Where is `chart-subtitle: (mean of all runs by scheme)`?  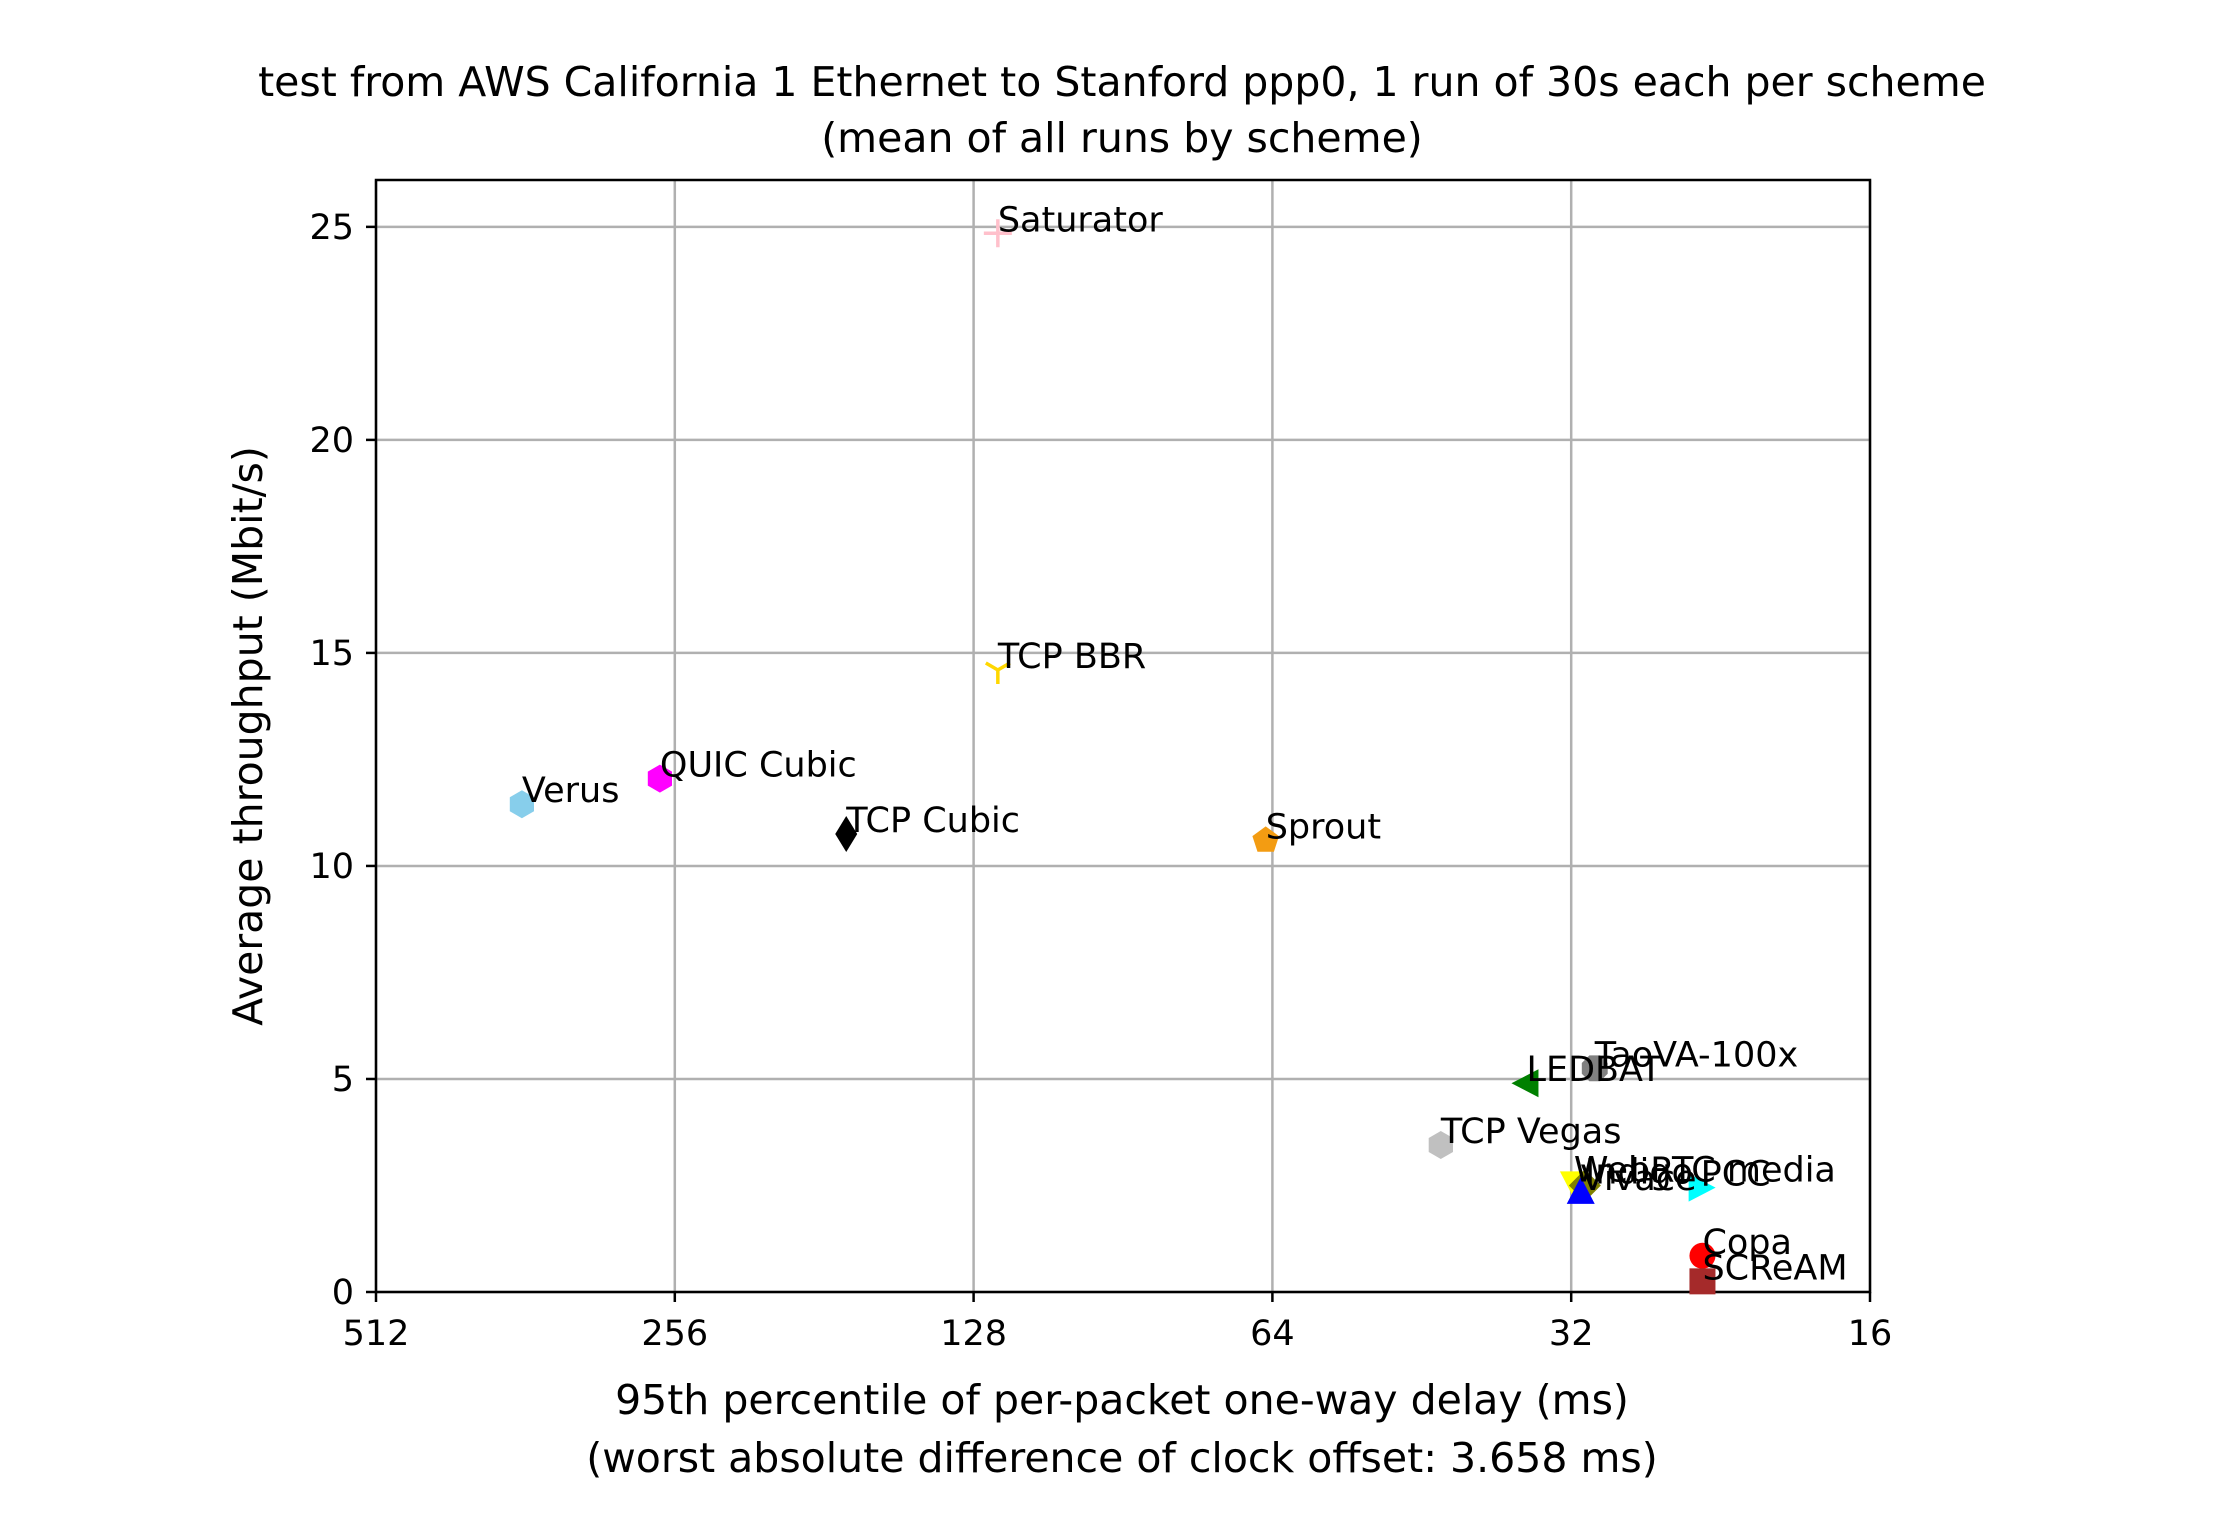
chart-subtitle: (mean of all runs by scheme) is located at coordinates (1122, 138).